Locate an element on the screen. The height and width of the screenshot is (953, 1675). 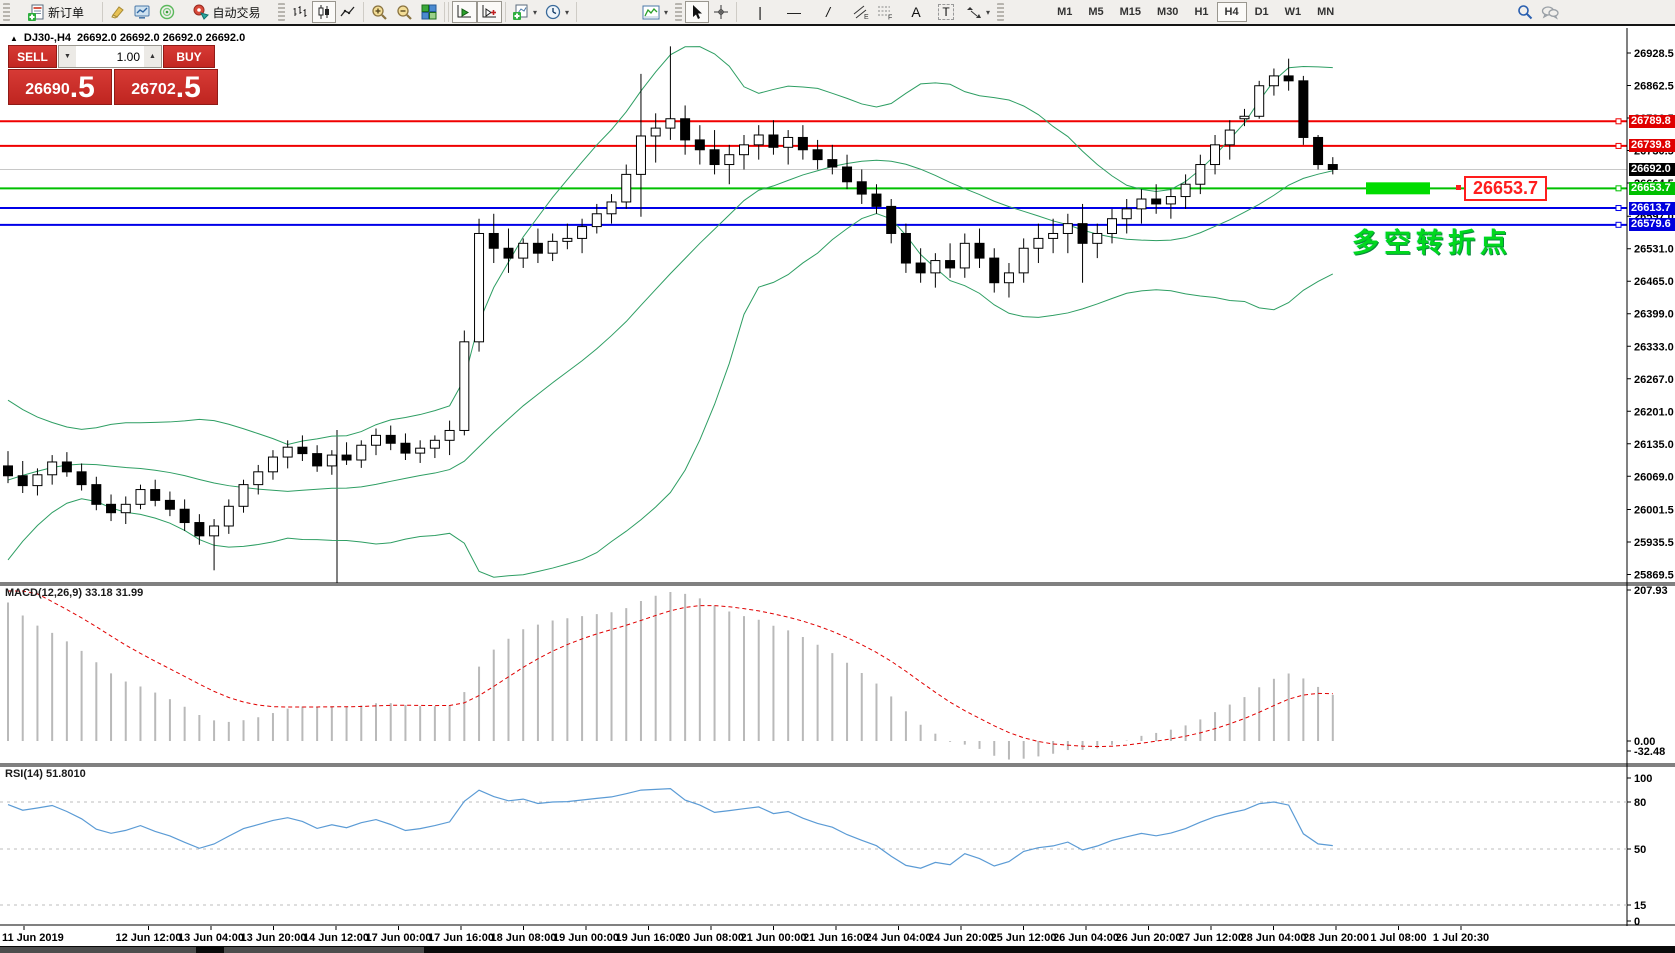
line-chart-button is located at coordinates (348, 12).